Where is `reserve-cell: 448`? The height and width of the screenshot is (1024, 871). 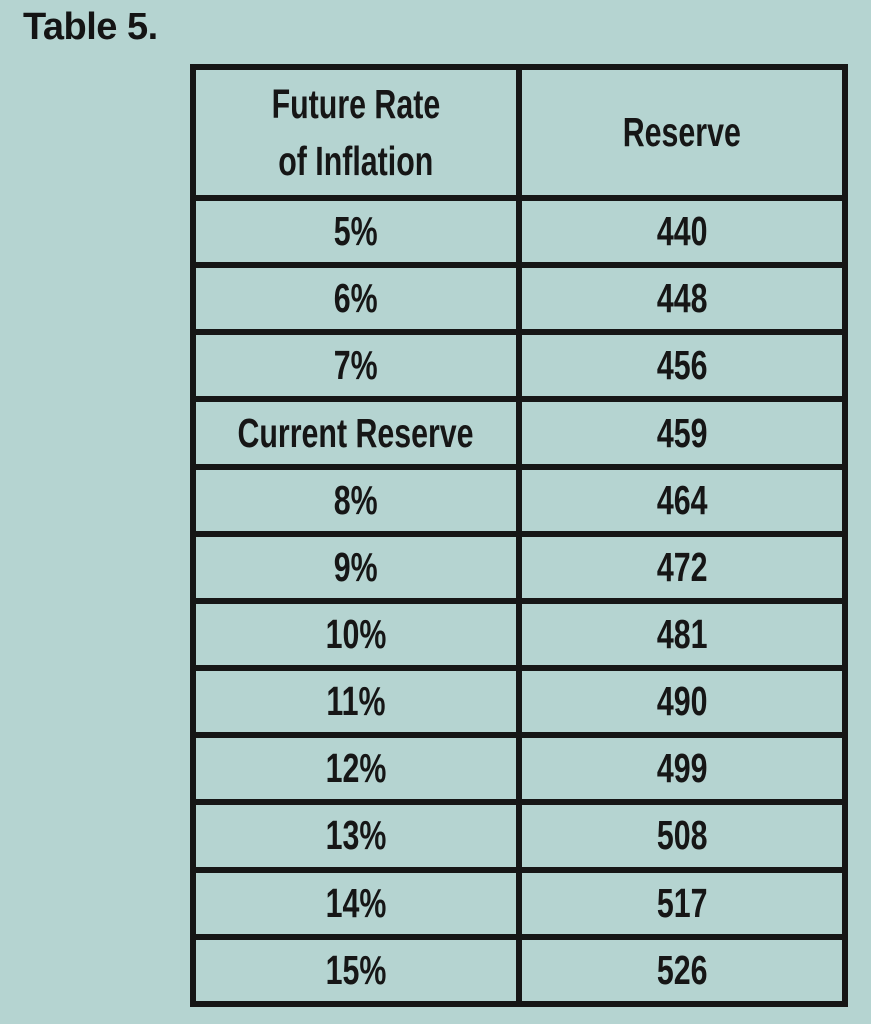
reserve-cell: 448 is located at coordinates (682, 299).